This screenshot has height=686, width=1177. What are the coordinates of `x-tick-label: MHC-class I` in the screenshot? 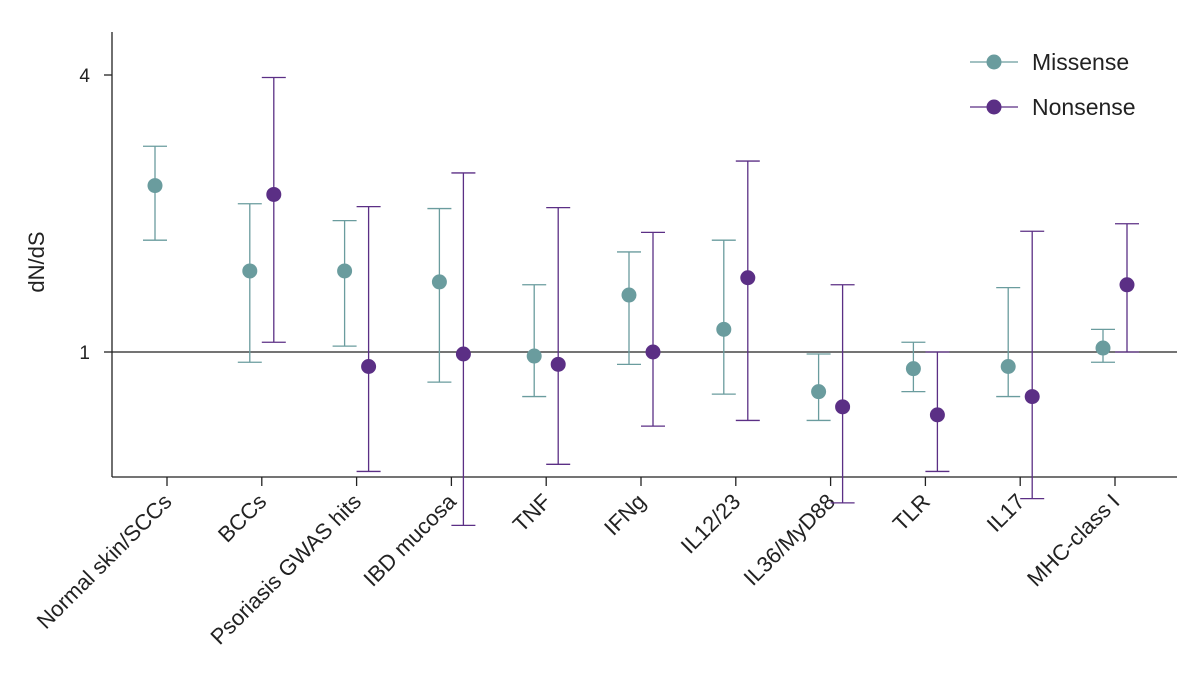 It's located at (1073, 540).